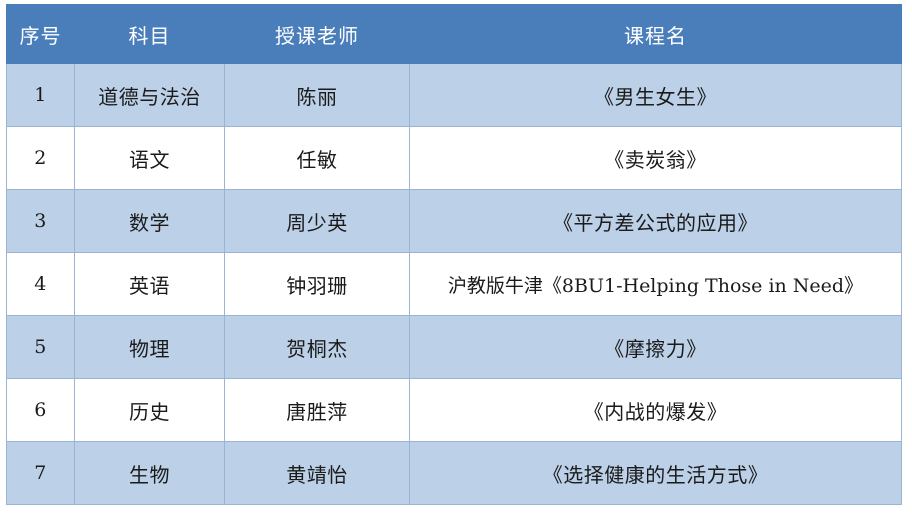 The image size is (912, 514). I want to click on cell-teacher: 周少英, so click(317, 221).